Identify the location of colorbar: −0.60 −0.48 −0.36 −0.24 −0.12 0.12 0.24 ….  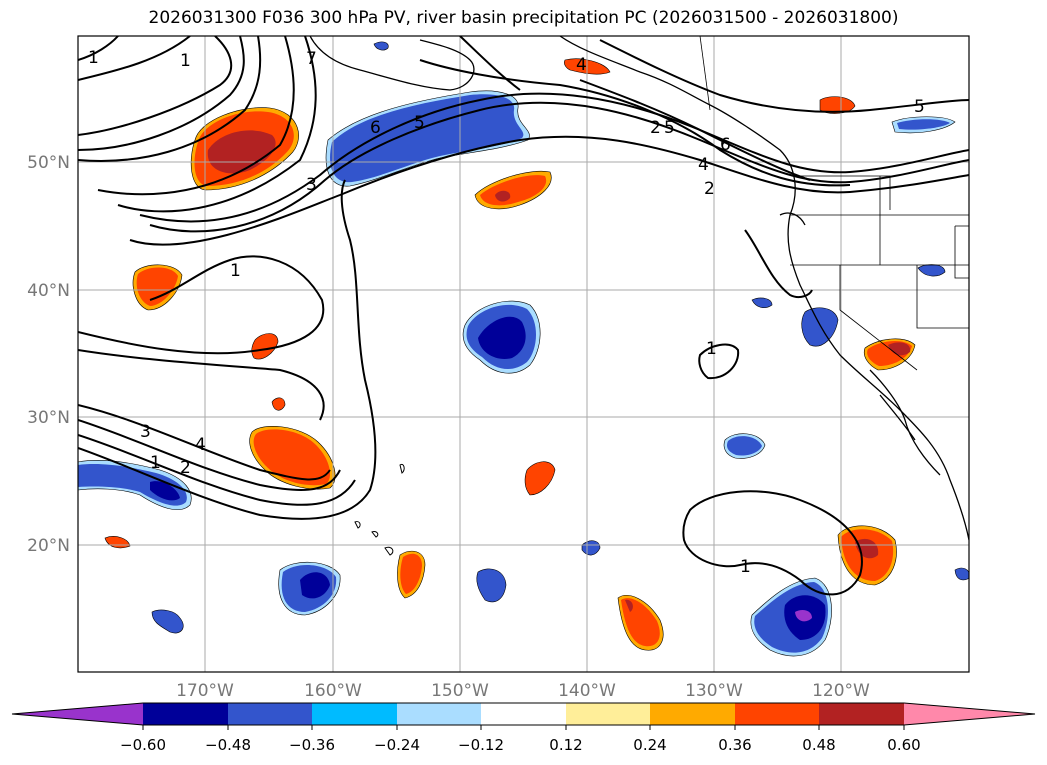
(523, 728).